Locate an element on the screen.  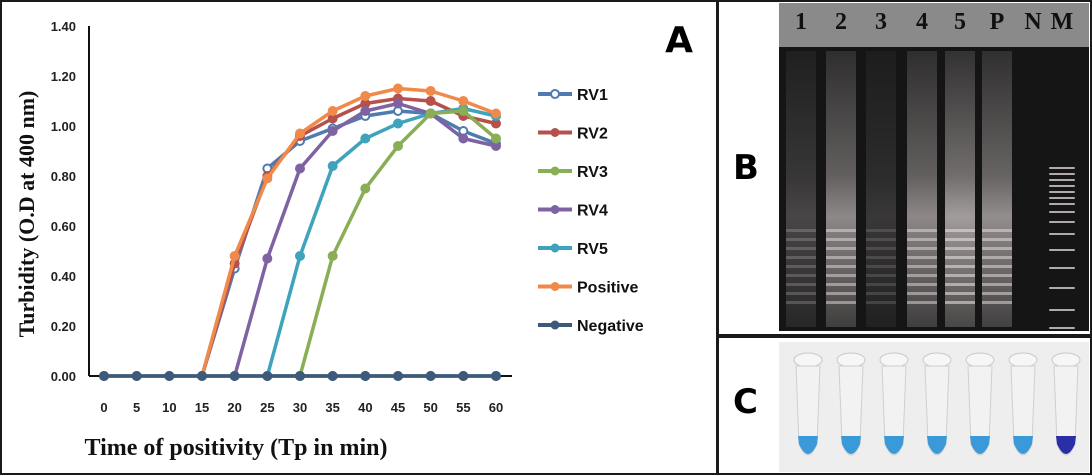
y-tick-labels: 0.00 0.20 0.40 0.60 0.80 1.00 1.20 1.40 is located at coordinates (63, 201).